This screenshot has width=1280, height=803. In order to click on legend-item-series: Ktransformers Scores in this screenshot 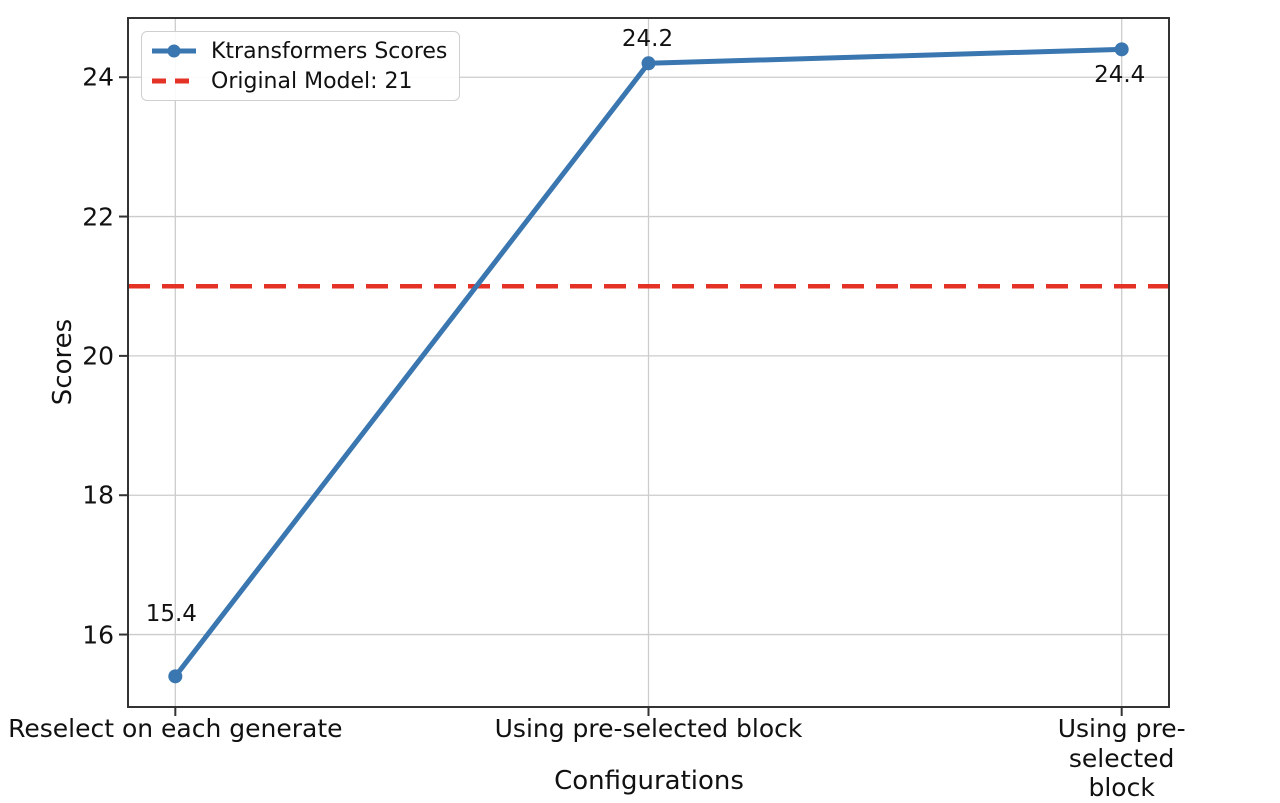, I will do `click(298, 51)`.